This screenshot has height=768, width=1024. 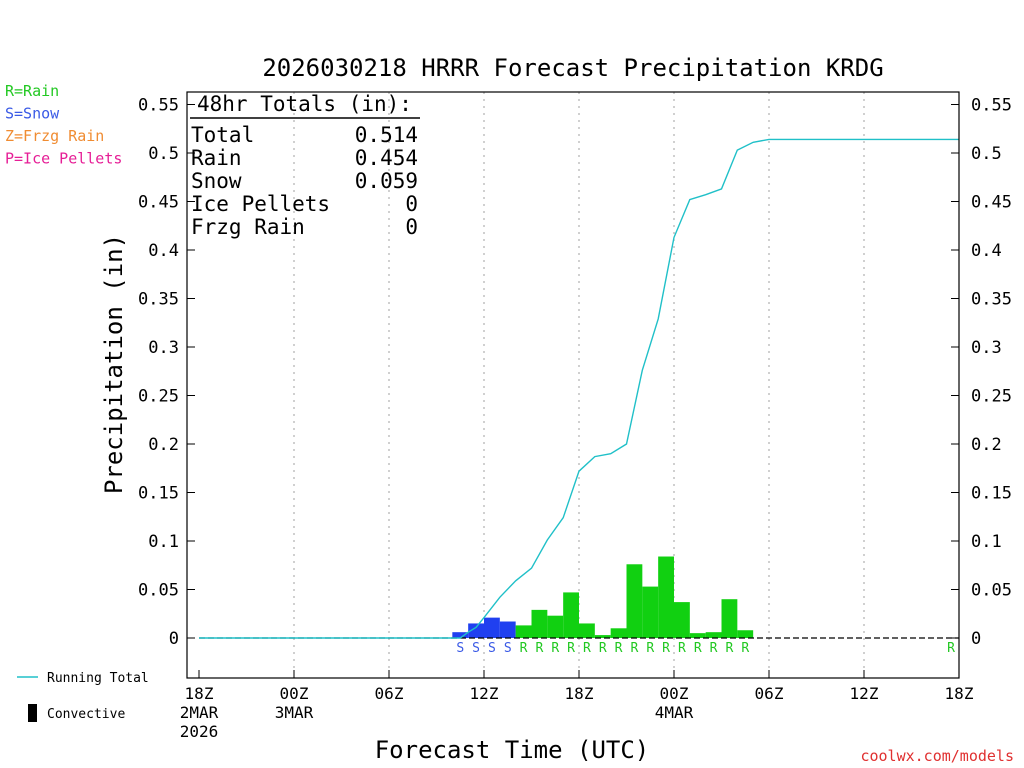 I want to click on y-tick-label: 0.4, so click(x=986, y=251).